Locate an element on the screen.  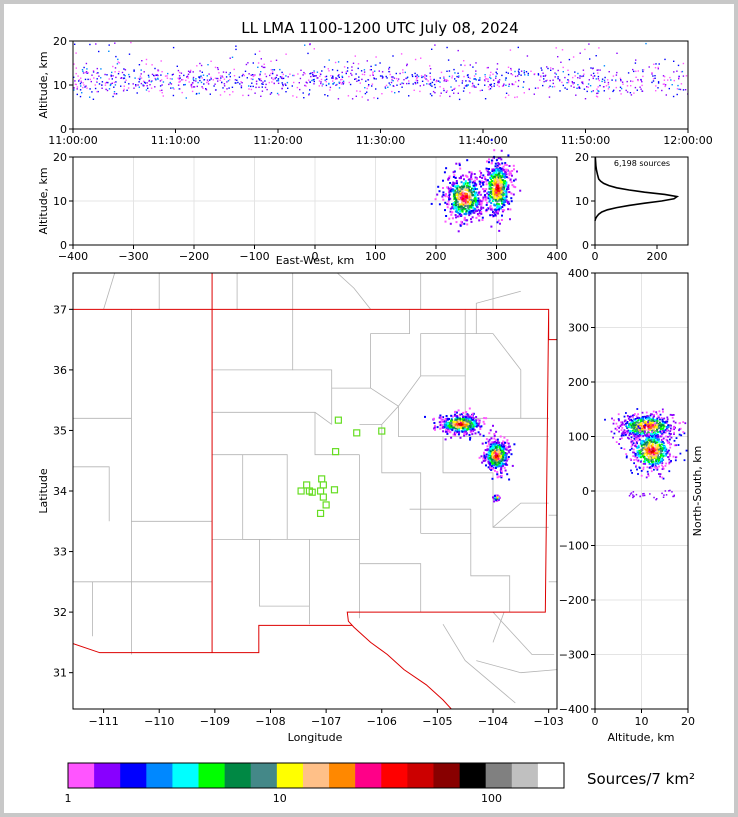
ew-tick-label: 300 is located at coordinates (496, 256).